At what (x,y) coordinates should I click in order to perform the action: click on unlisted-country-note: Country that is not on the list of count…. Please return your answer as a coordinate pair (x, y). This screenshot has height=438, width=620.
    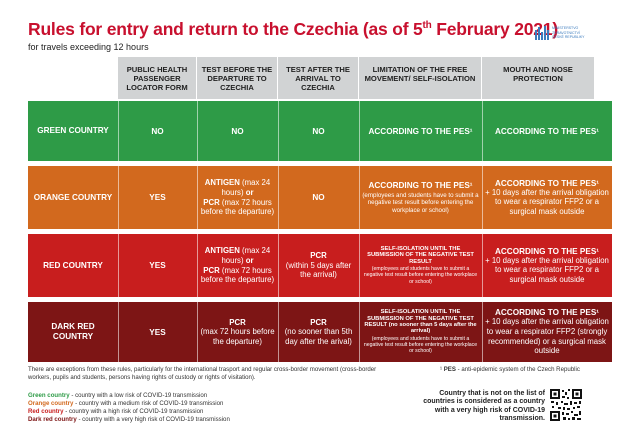
    Looking at the image, I should click on (484, 406).